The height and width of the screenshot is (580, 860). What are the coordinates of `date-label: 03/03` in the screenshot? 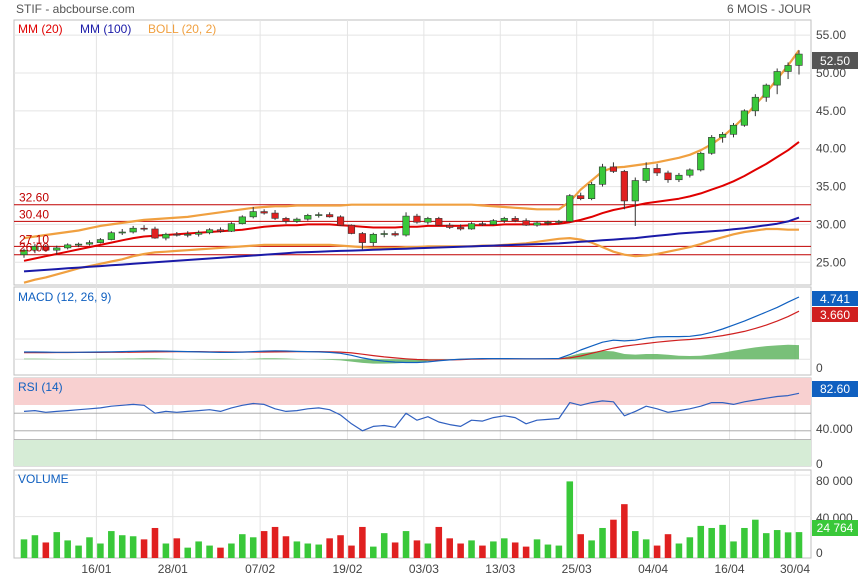 It's located at (424, 569).